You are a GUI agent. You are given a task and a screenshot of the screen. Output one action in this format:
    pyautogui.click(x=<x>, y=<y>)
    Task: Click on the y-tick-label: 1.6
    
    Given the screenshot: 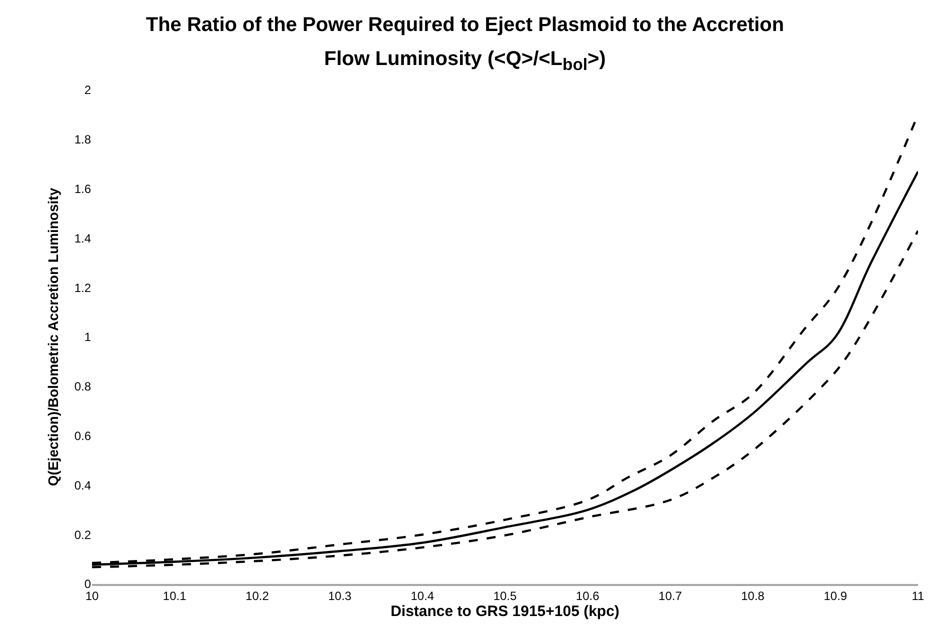 What is the action you would take?
    pyautogui.click(x=83, y=189)
    